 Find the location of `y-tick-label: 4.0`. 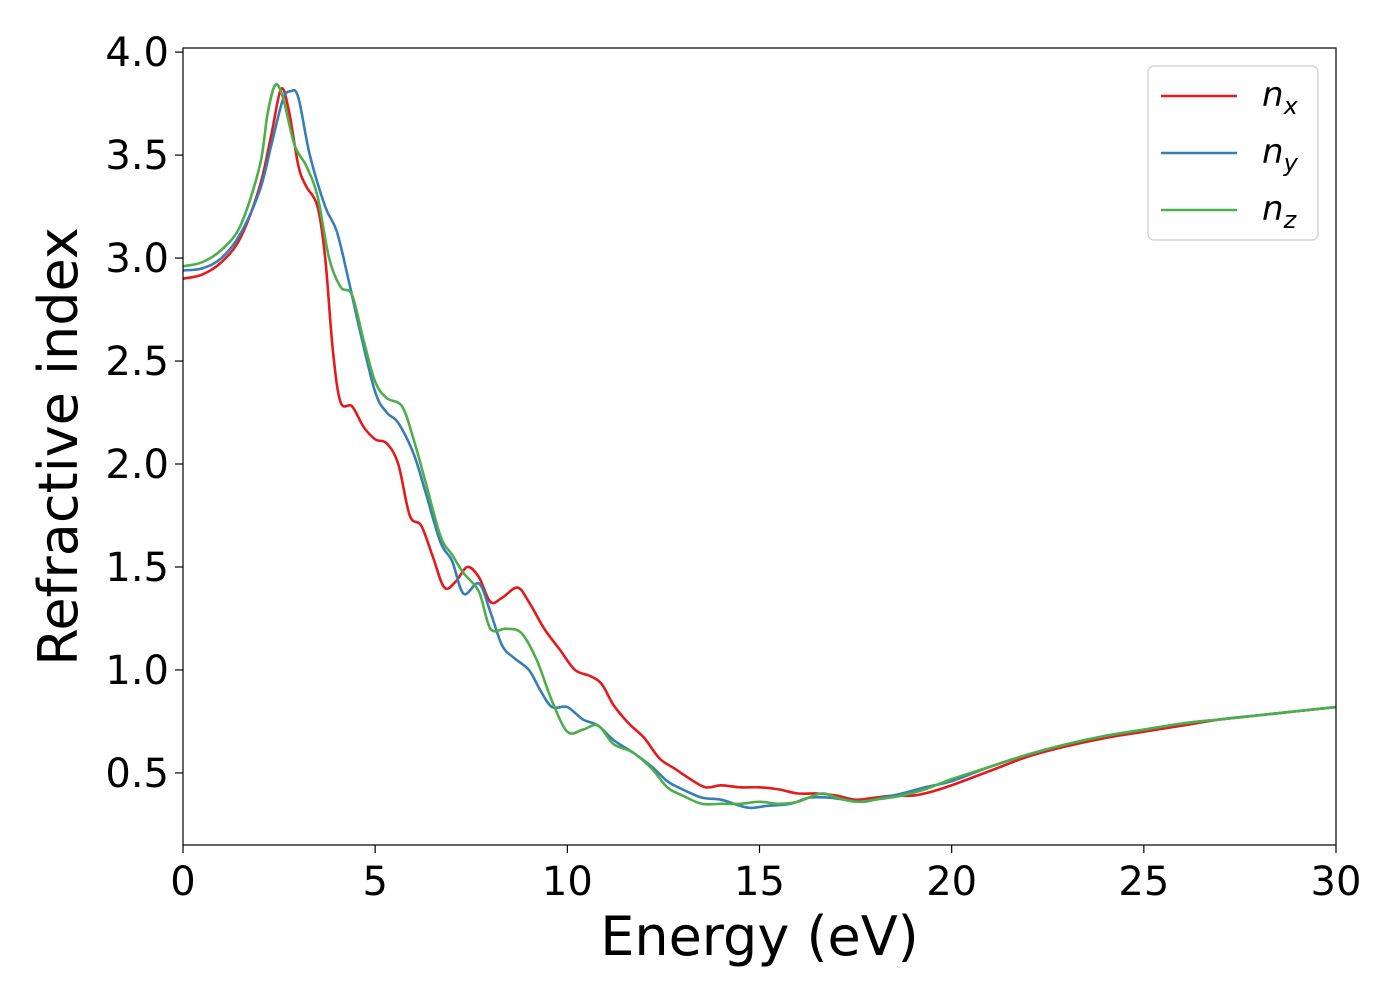

y-tick-label: 4.0 is located at coordinates (137, 53).